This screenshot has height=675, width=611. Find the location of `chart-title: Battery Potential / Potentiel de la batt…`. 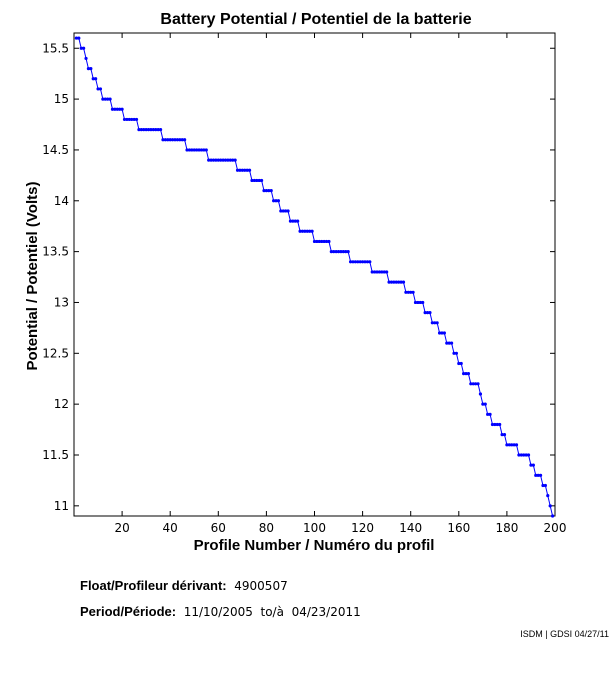

chart-title: Battery Potential / Potentiel de la batt… is located at coordinates (315, 19).